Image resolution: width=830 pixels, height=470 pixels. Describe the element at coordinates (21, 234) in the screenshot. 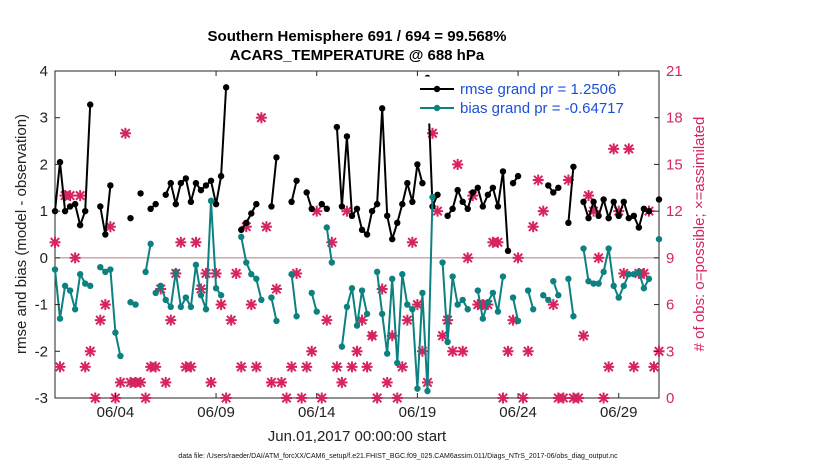

I see `y-axis-label: rmse and bias (model - observation)` at that location.